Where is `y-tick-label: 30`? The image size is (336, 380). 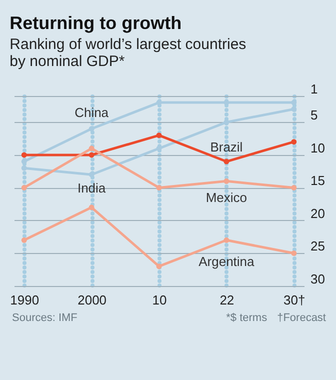
y-tick-label: 30 is located at coordinates (317, 279).